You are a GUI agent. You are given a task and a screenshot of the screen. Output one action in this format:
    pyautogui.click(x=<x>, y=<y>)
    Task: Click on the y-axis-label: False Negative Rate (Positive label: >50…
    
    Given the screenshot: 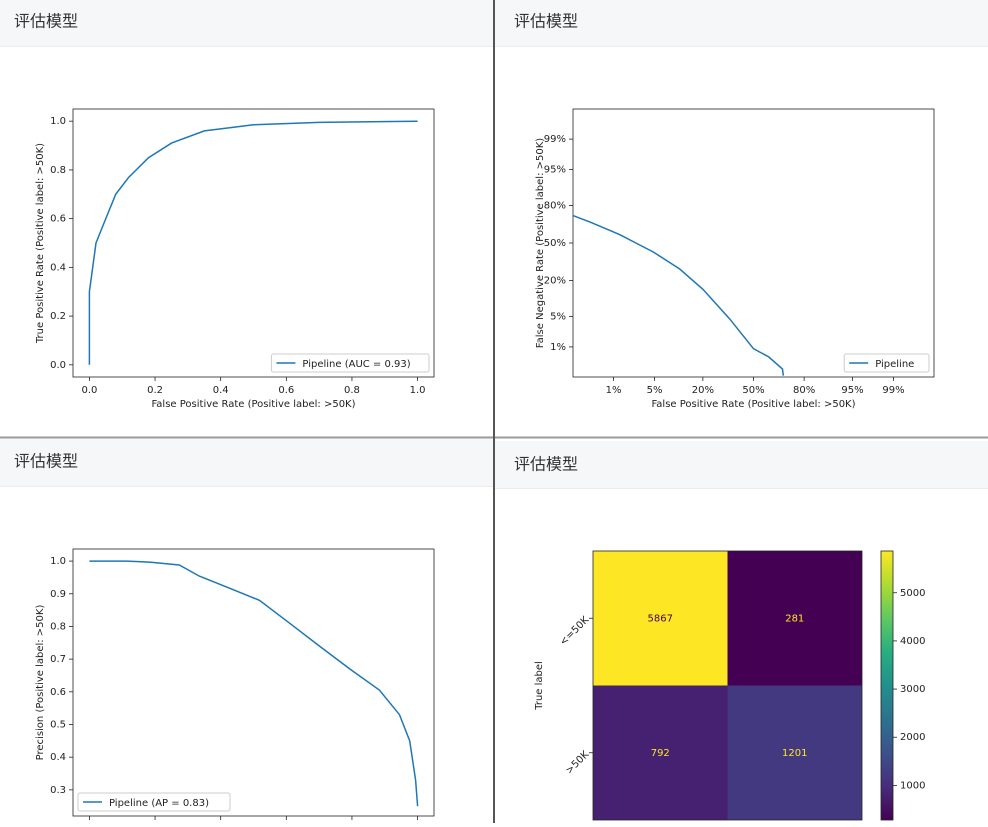 What is the action you would take?
    pyautogui.click(x=540, y=243)
    